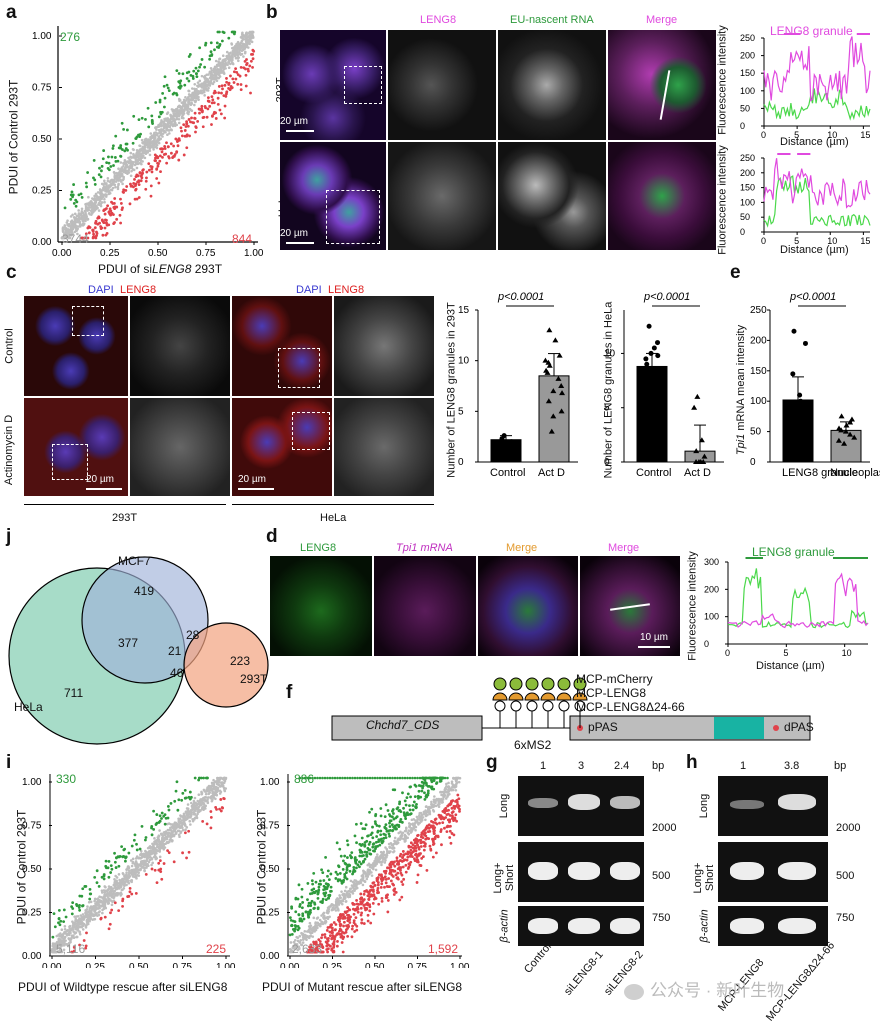  I want to click on micro-c-293t-actd-merge: 20 µm, so click(76, 447).